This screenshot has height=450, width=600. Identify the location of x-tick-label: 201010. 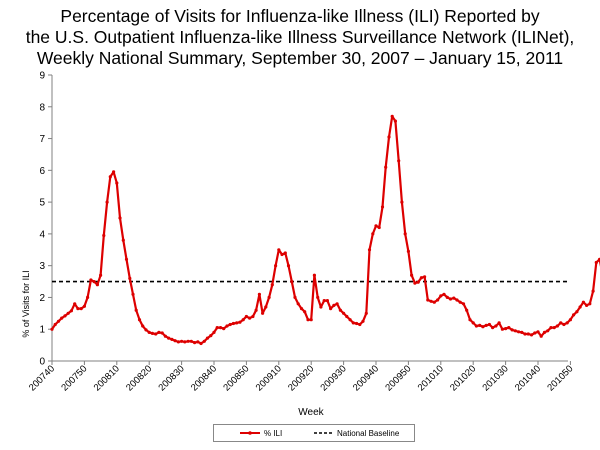
(431, 378).